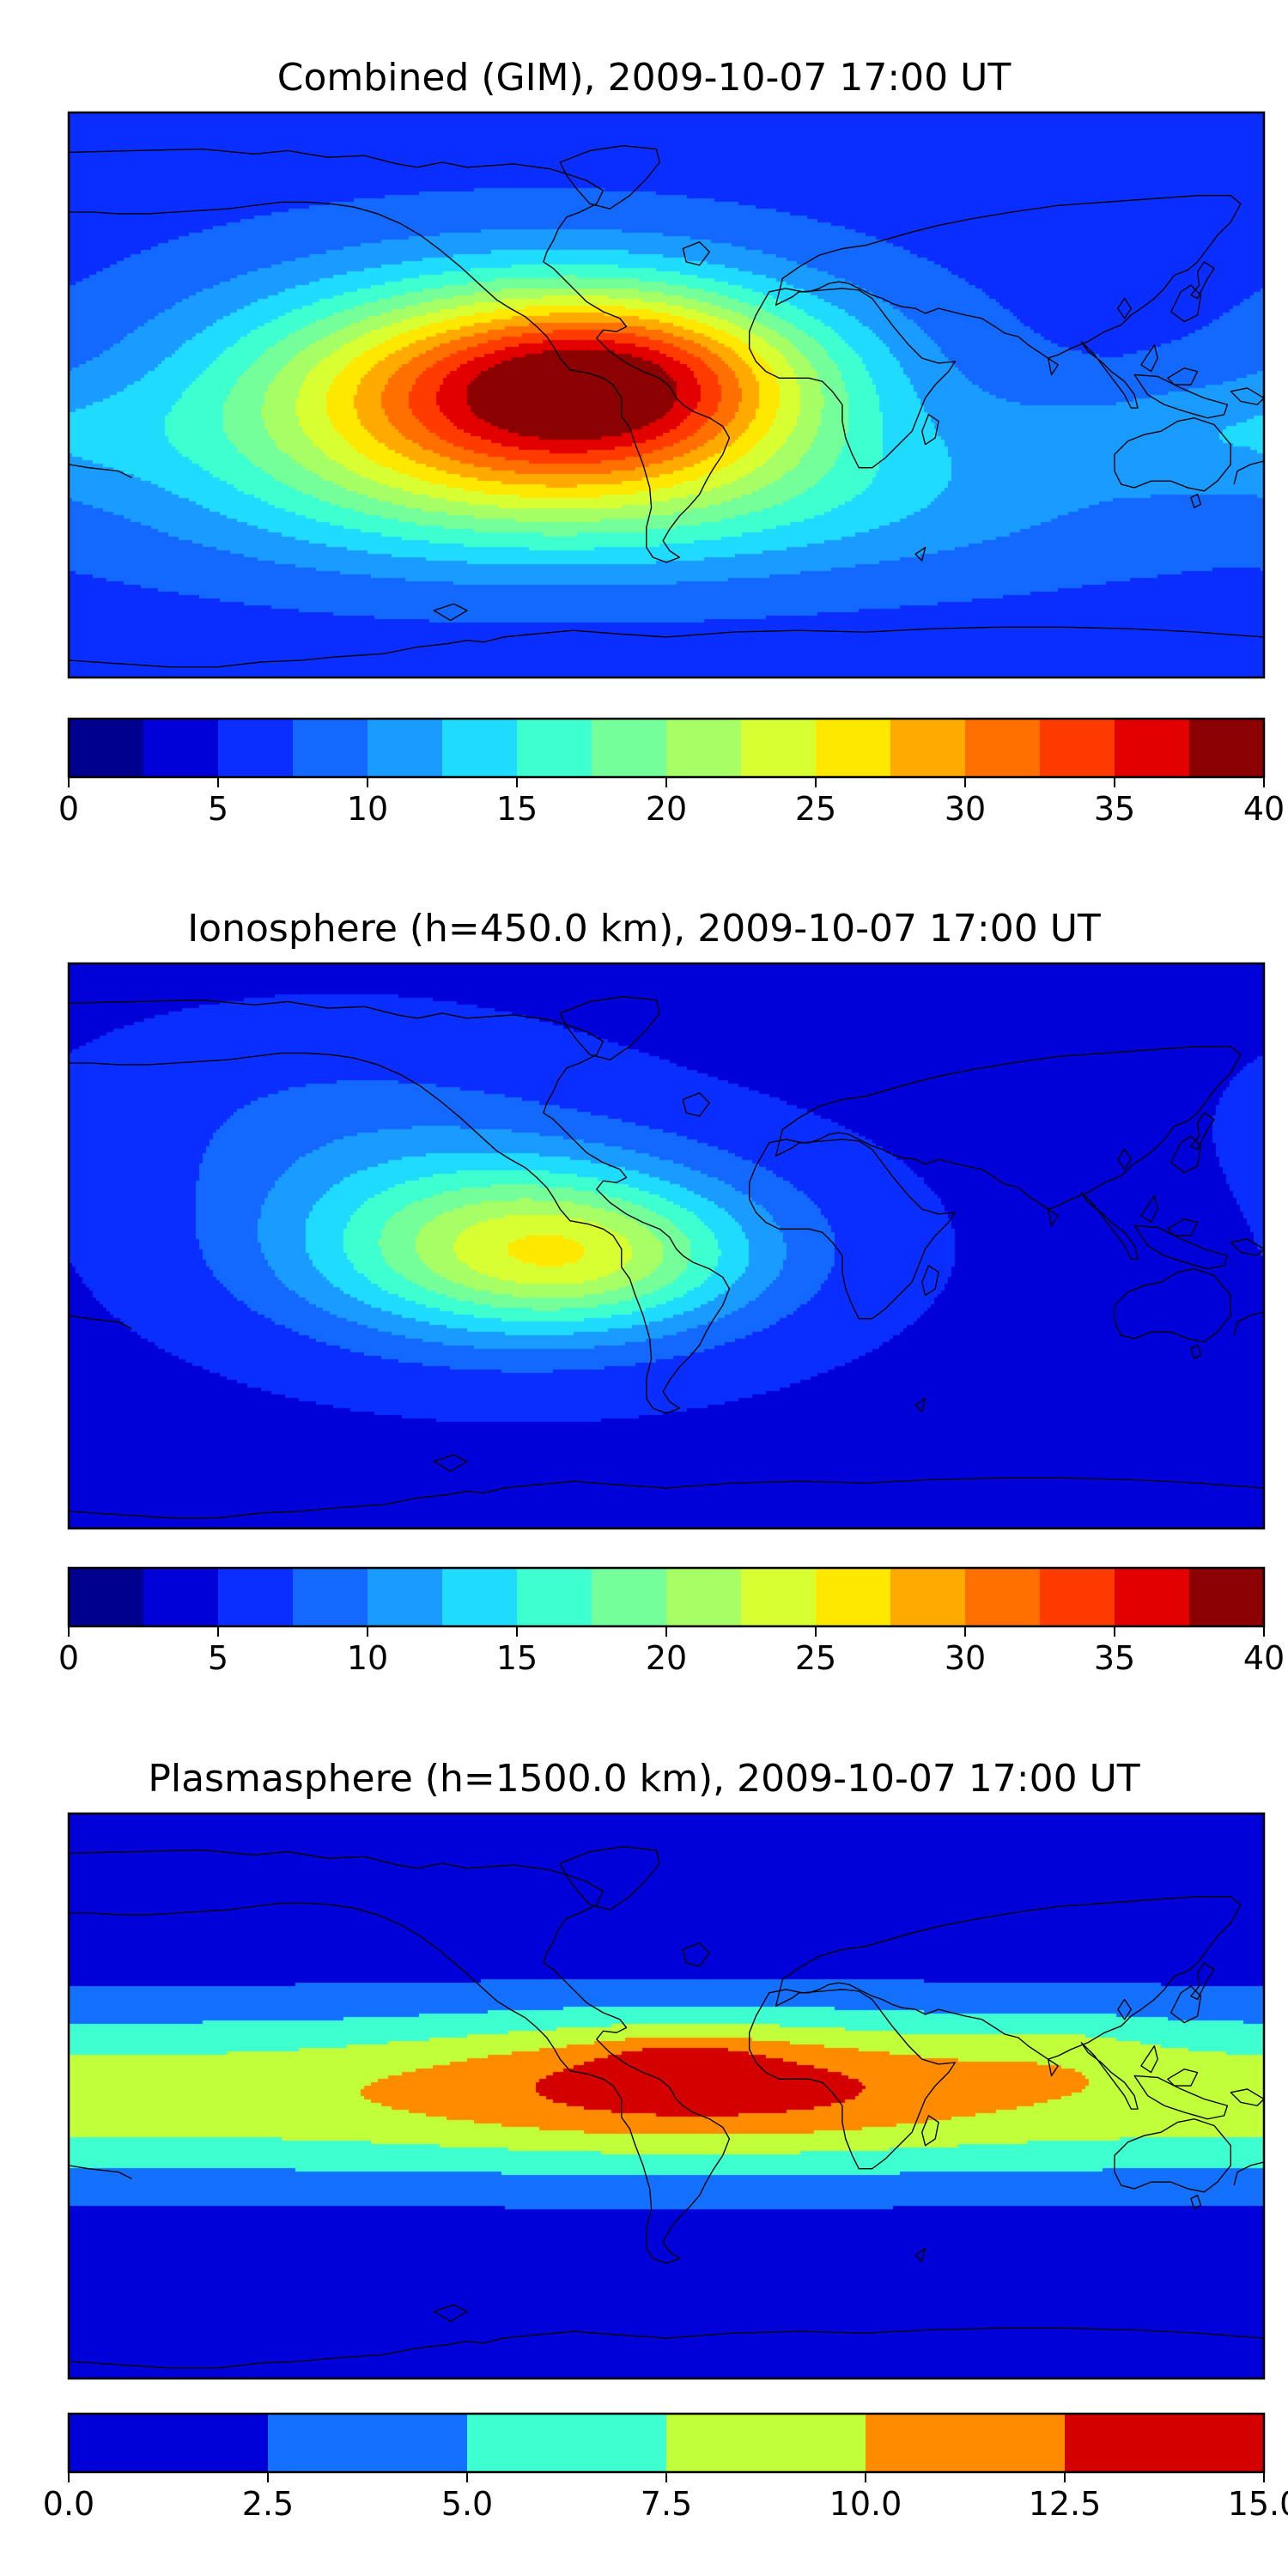  Describe the element at coordinates (268, 2504) in the screenshot. I see `colorbar-tick-label: 2.5` at that location.